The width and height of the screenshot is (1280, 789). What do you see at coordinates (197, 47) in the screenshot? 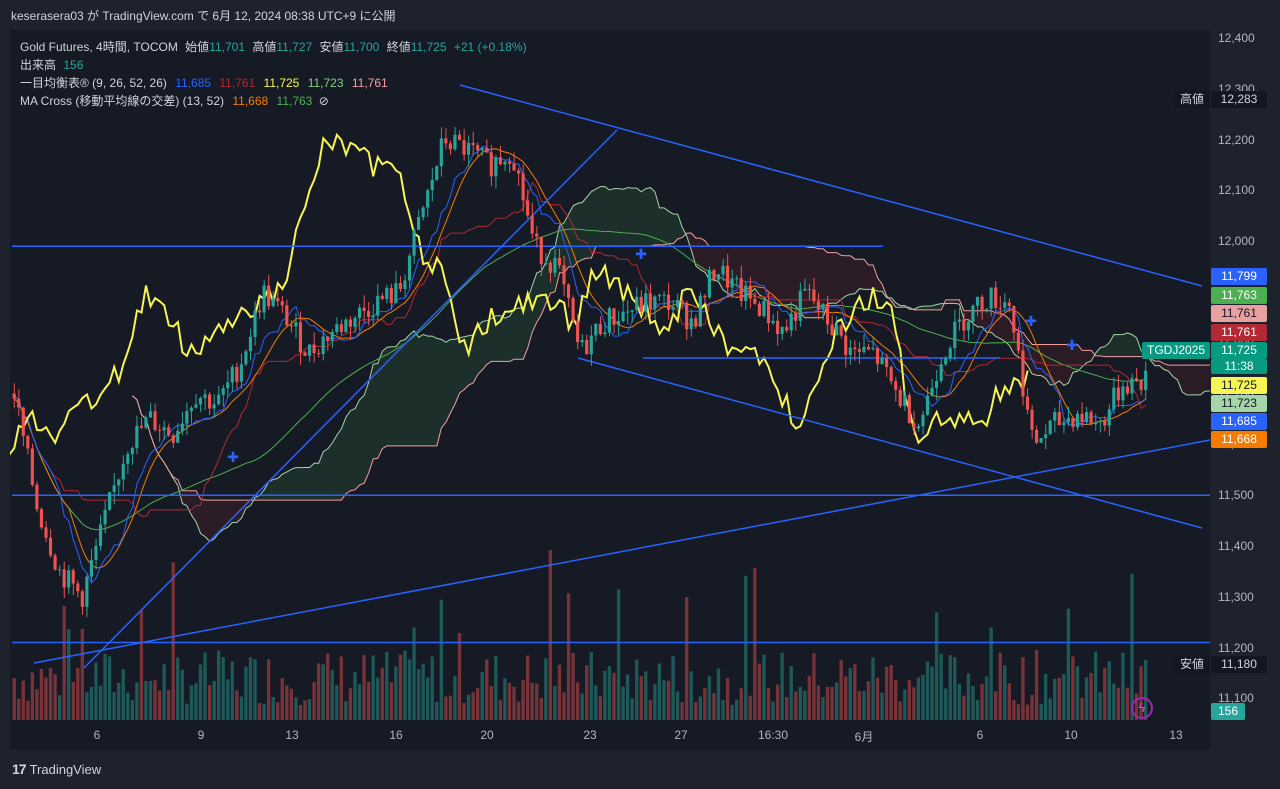
I see `ohlc-open-label: 始値` at bounding box center [197, 47].